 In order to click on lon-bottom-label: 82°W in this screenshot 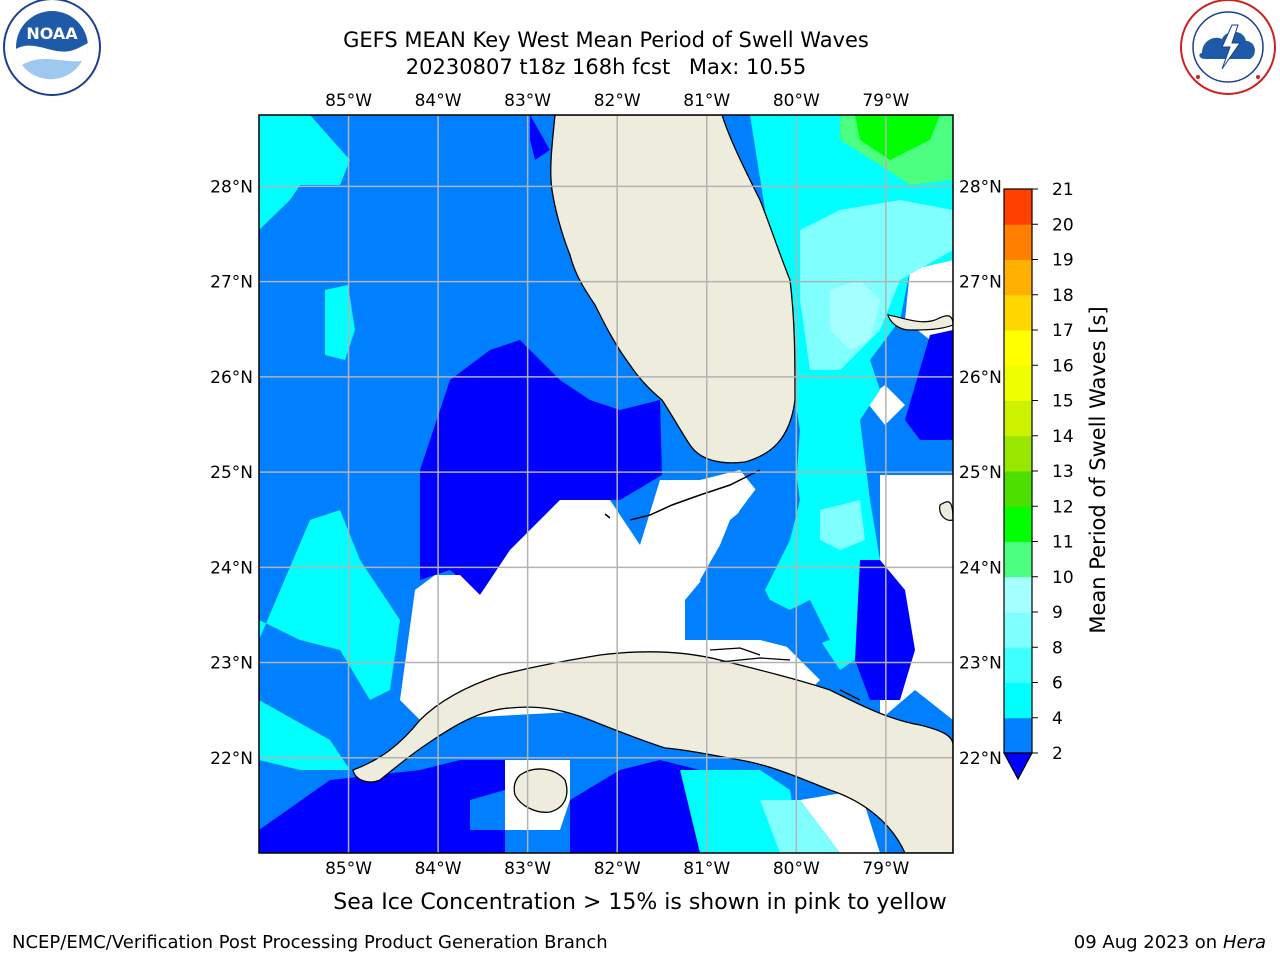, I will do `click(617, 869)`.